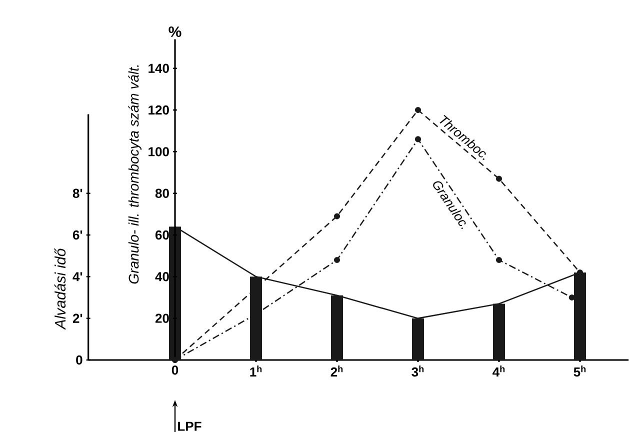 This screenshot has height=446, width=629. Describe the element at coordinates (162, 277) in the screenshot. I see `y-tick-label: 40` at that location.